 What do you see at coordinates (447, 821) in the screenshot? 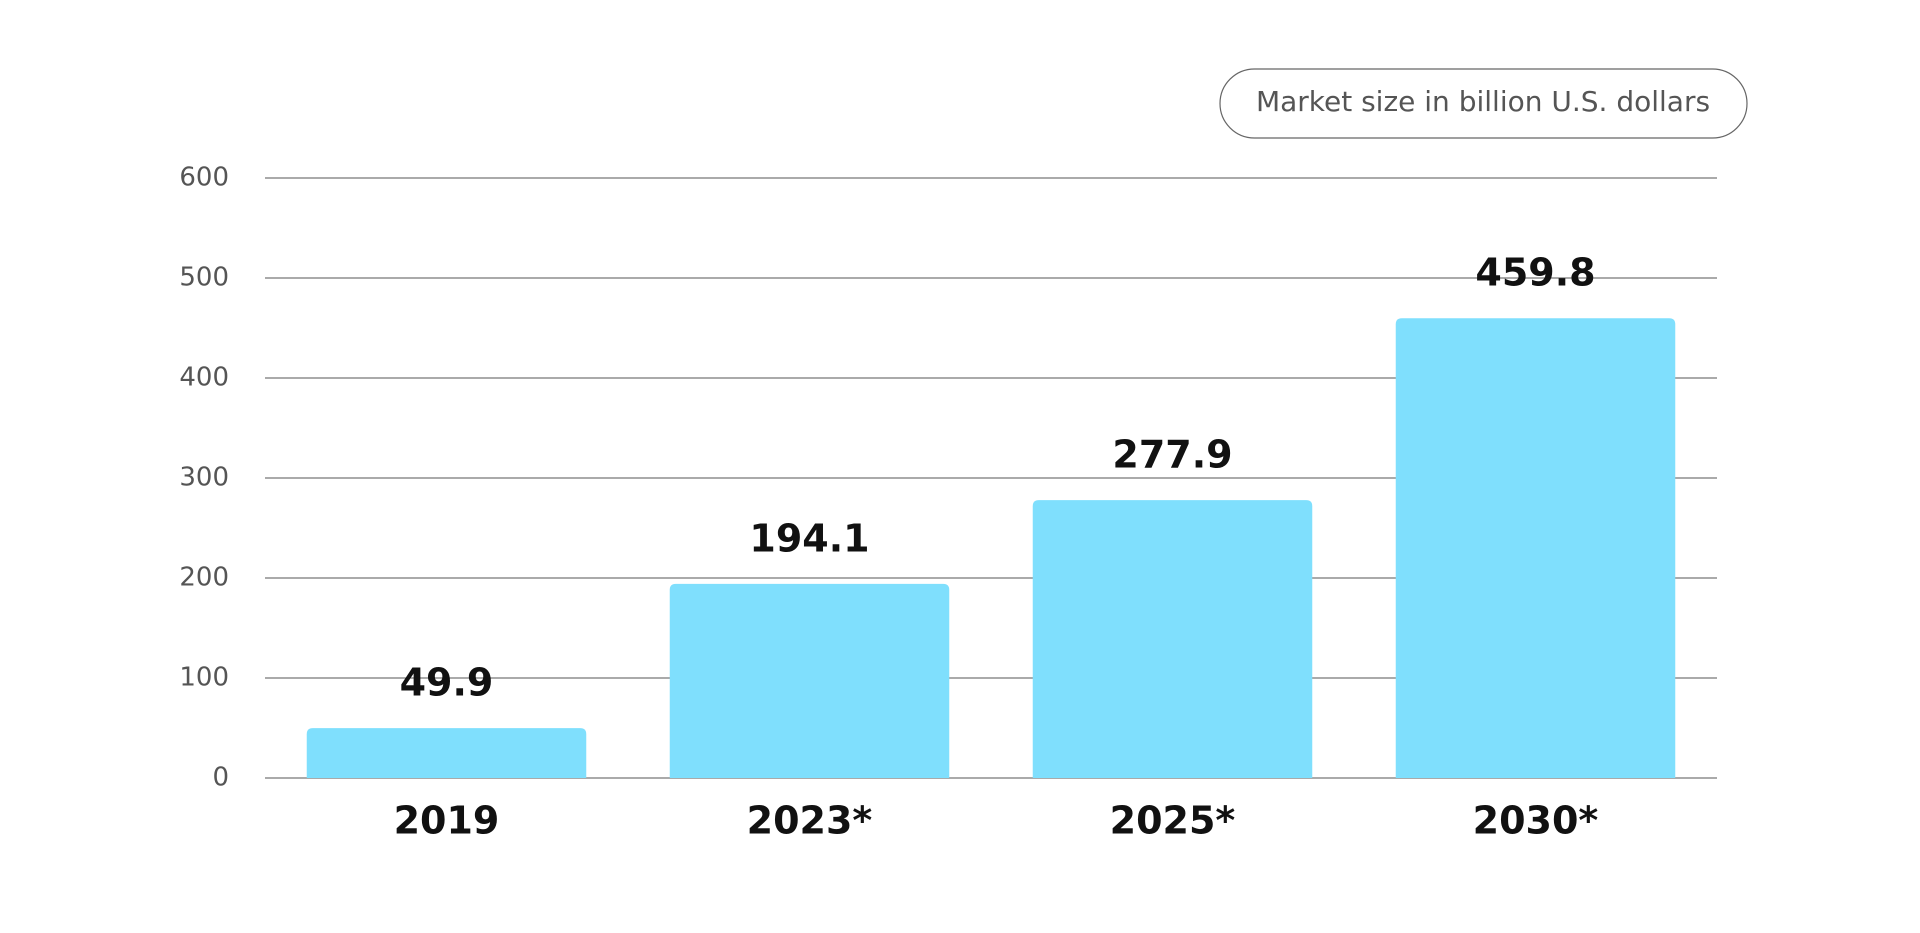
I see `x-tick-label: 2019` at bounding box center [447, 821].